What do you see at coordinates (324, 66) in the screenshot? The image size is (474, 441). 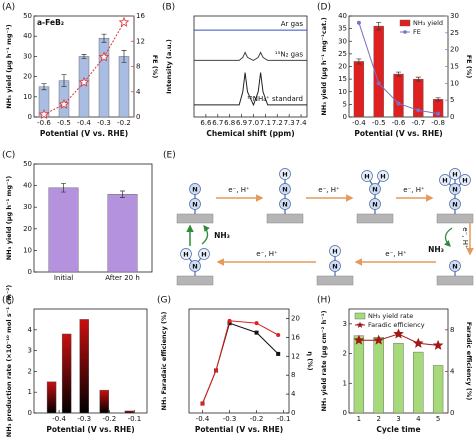 I see `y-axis-label: NH₃ yield (μg h⁻¹ mg⁻¹cat.)` at bounding box center [324, 66].